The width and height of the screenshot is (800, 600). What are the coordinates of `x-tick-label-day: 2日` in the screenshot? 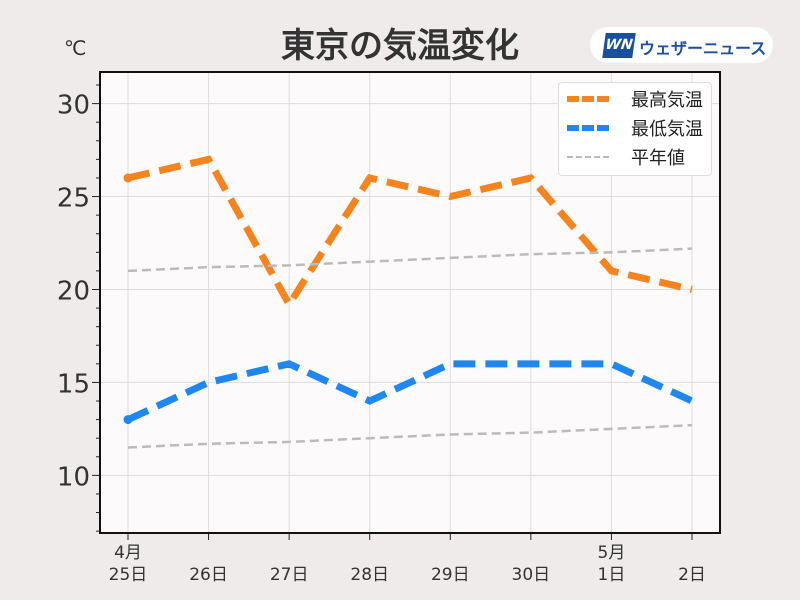 It's located at (692, 575).